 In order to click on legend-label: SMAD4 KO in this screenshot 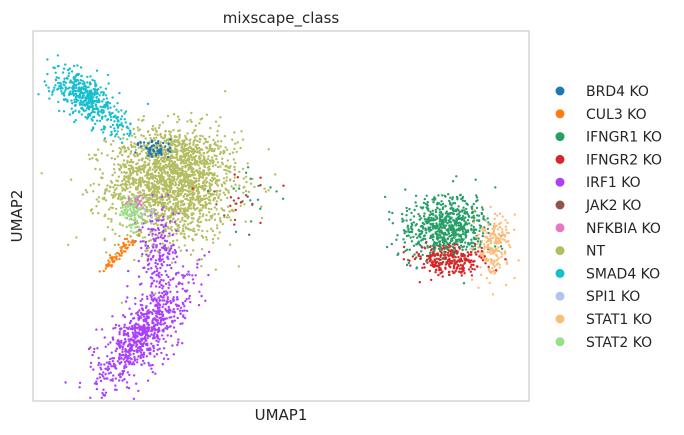, I will do `click(623, 274)`.